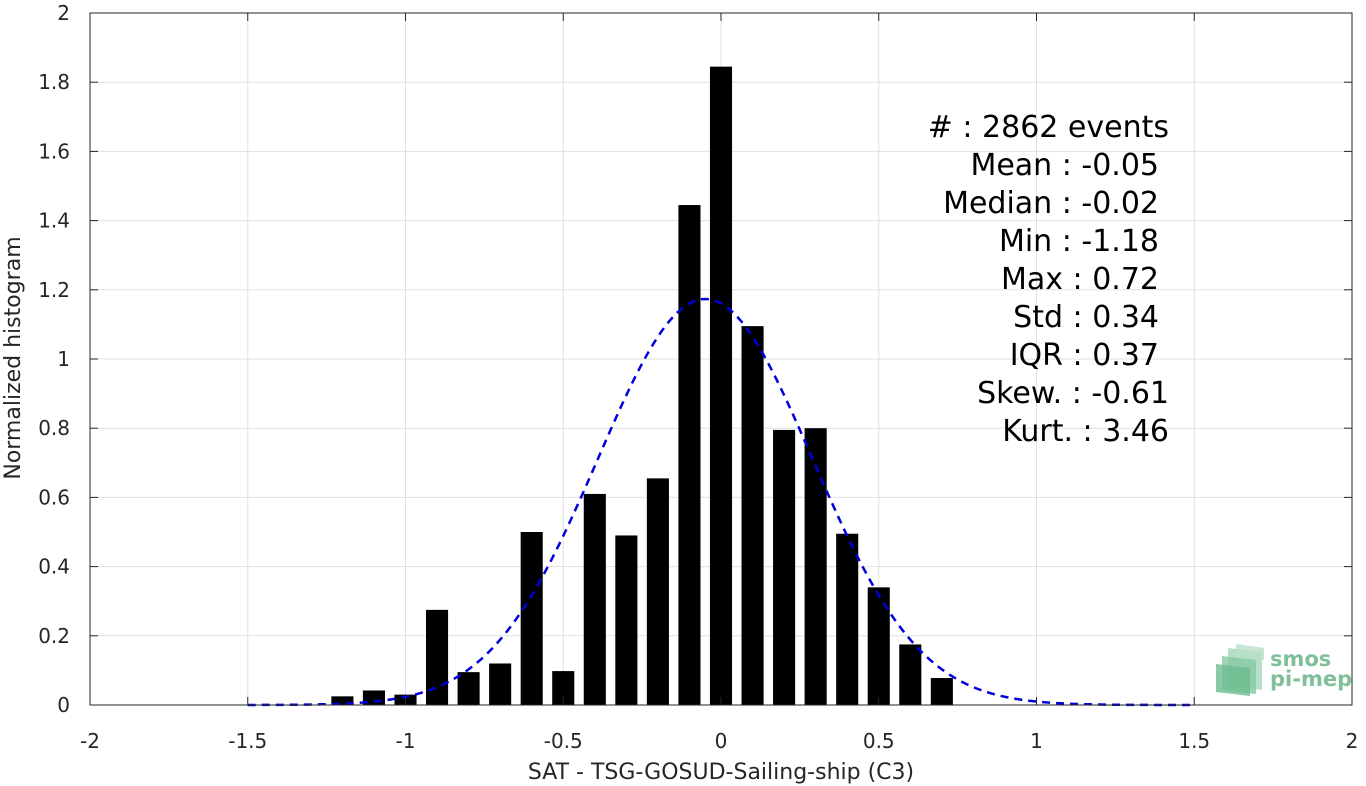 Image resolution: width=1366 pixels, height=786 pixels. What do you see at coordinates (1352, 741) in the screenshot?
I see `x-tick-label: 2` at bounding box center [1352, 741].